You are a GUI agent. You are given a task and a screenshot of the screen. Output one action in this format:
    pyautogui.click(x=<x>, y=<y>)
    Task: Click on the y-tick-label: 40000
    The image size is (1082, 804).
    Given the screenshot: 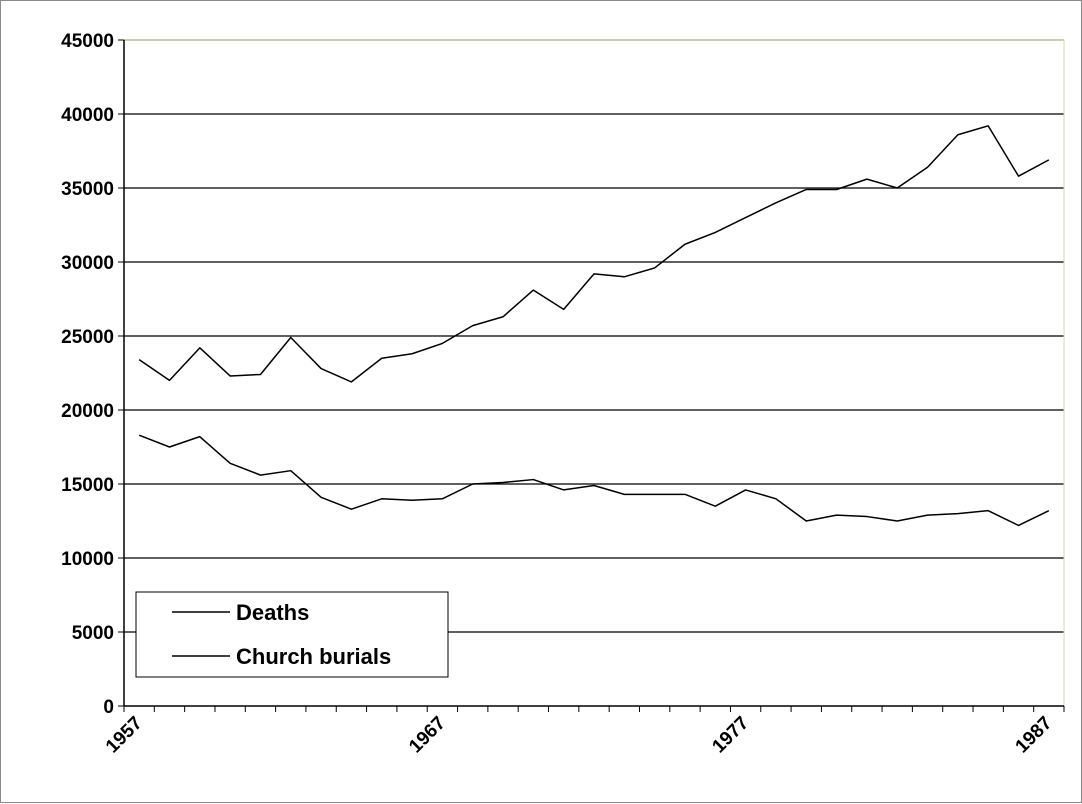 What is the action you would take?
    pyautogui.click(x=87, y=115)
    